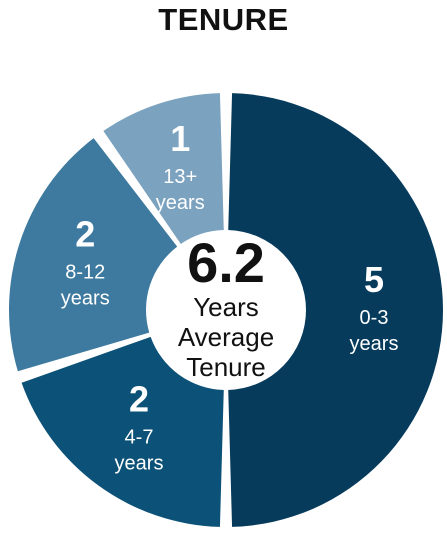 The height and width of the screenshot is (533, 447). Describe the element at coordinates (223, 19) in the screenshot. I see `chart-title: TENURE` at that location.